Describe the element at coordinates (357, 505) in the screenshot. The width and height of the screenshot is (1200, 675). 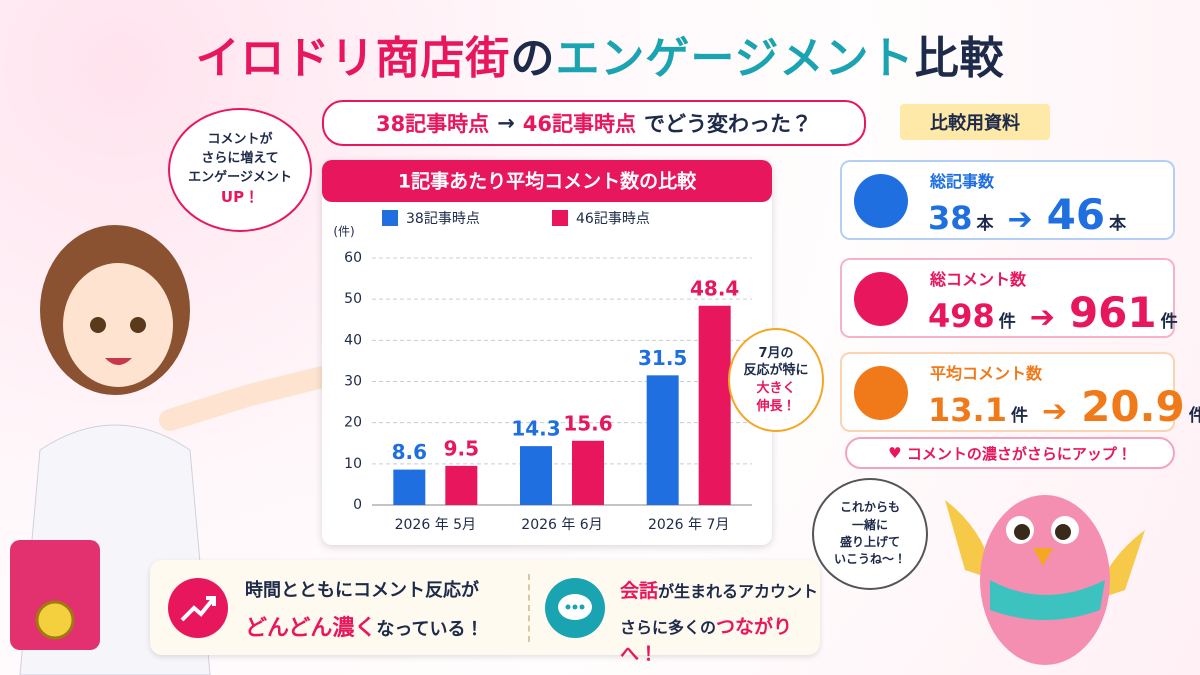
I see `y-tick-label: 0` at that location.